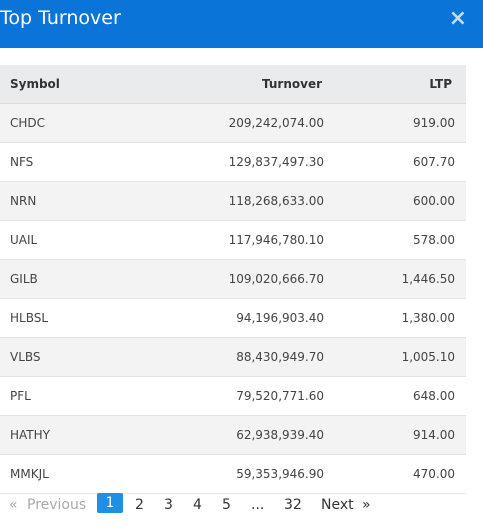 This screenshot has height=532, width=483. I want to click on table-row: PFL 79,520,771.60 648.00, so click(233, 396).